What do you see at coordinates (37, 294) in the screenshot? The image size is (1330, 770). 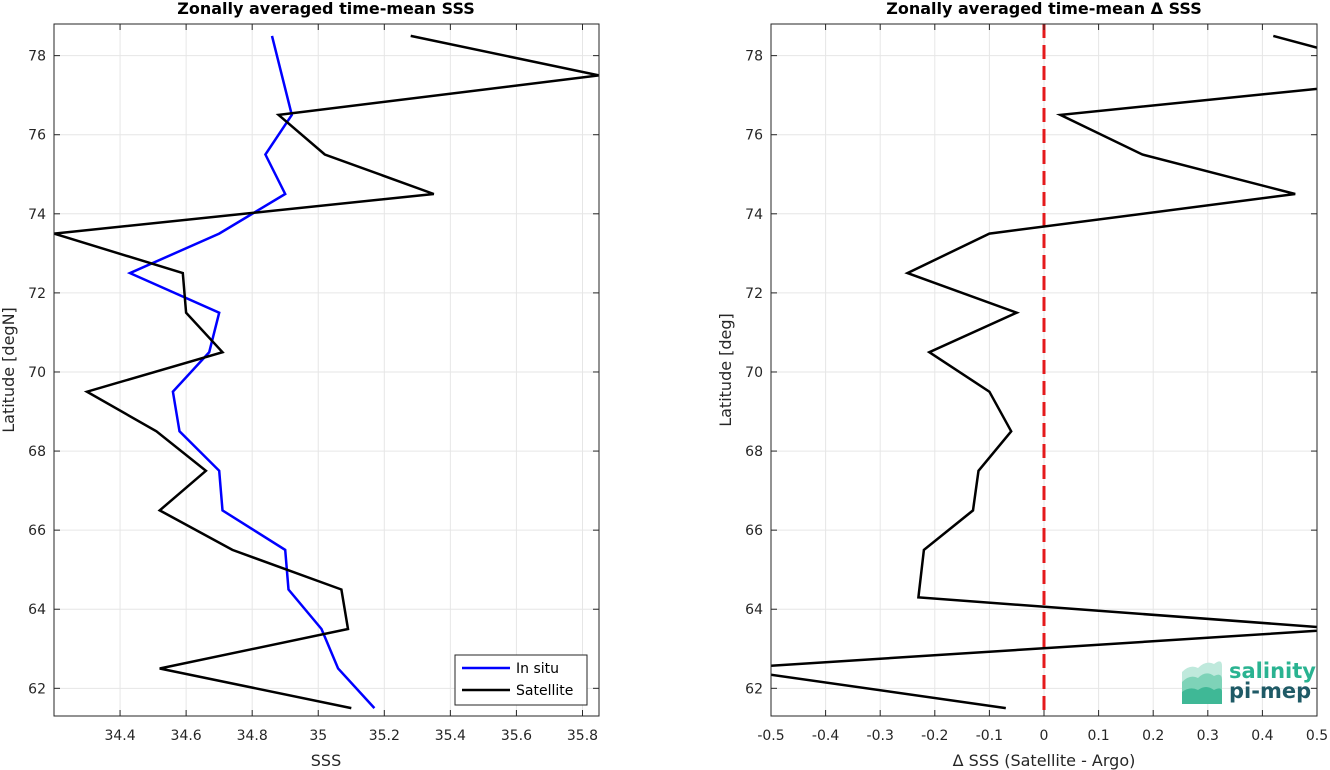 I see `left-y-tick-label: 72` at bounding box center [37, 294].